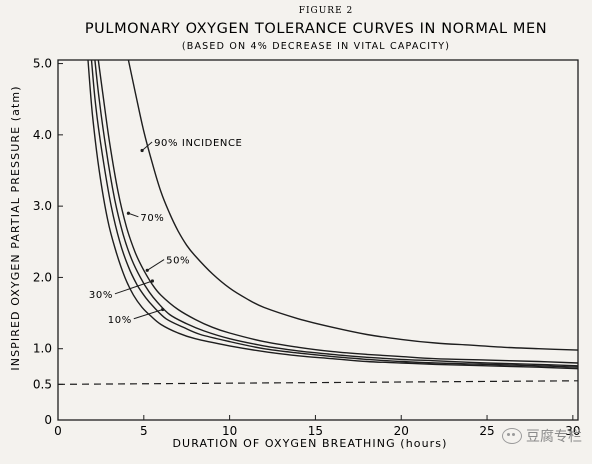  I want to click on x-tick-label: 0, so click(58, 431).